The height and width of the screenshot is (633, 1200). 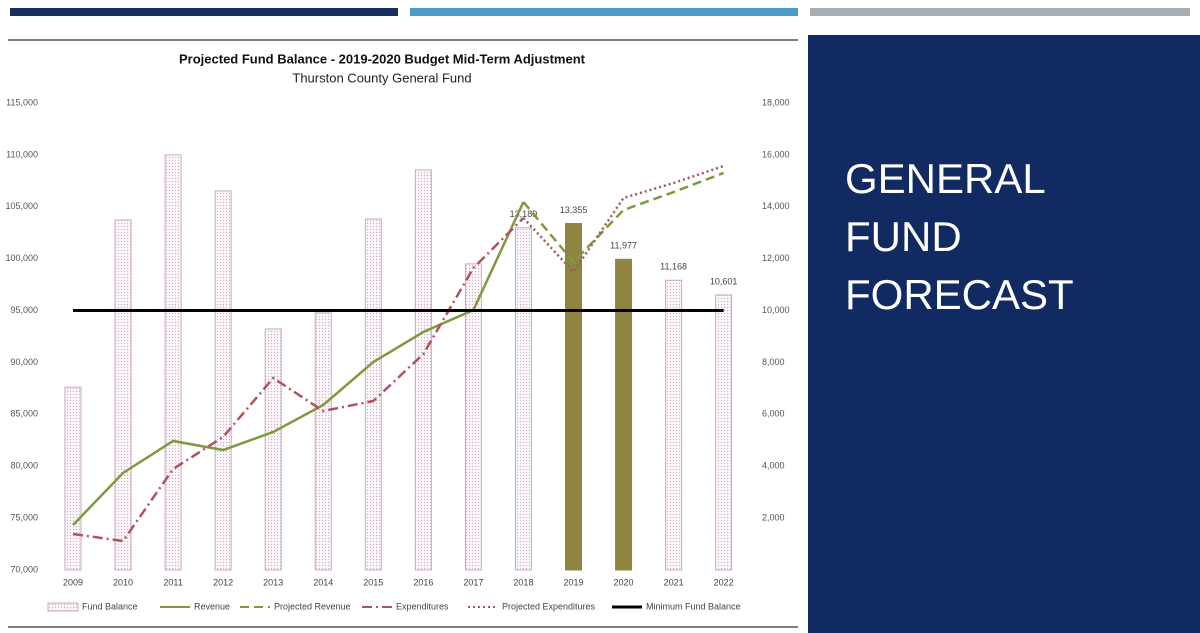 What do you see at coordinates (381, 77) in the screenshot?
I see `chart-subtitle: Thurston County General Fund` at bounding box center [381, 77].